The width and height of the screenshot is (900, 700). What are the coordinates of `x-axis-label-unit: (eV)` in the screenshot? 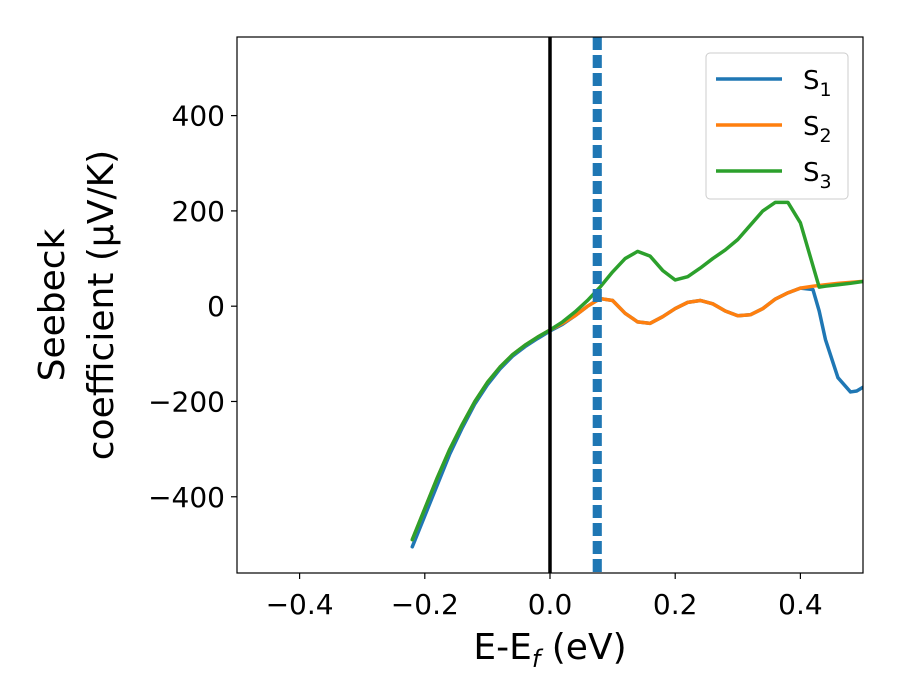 It's located at (583, 647).